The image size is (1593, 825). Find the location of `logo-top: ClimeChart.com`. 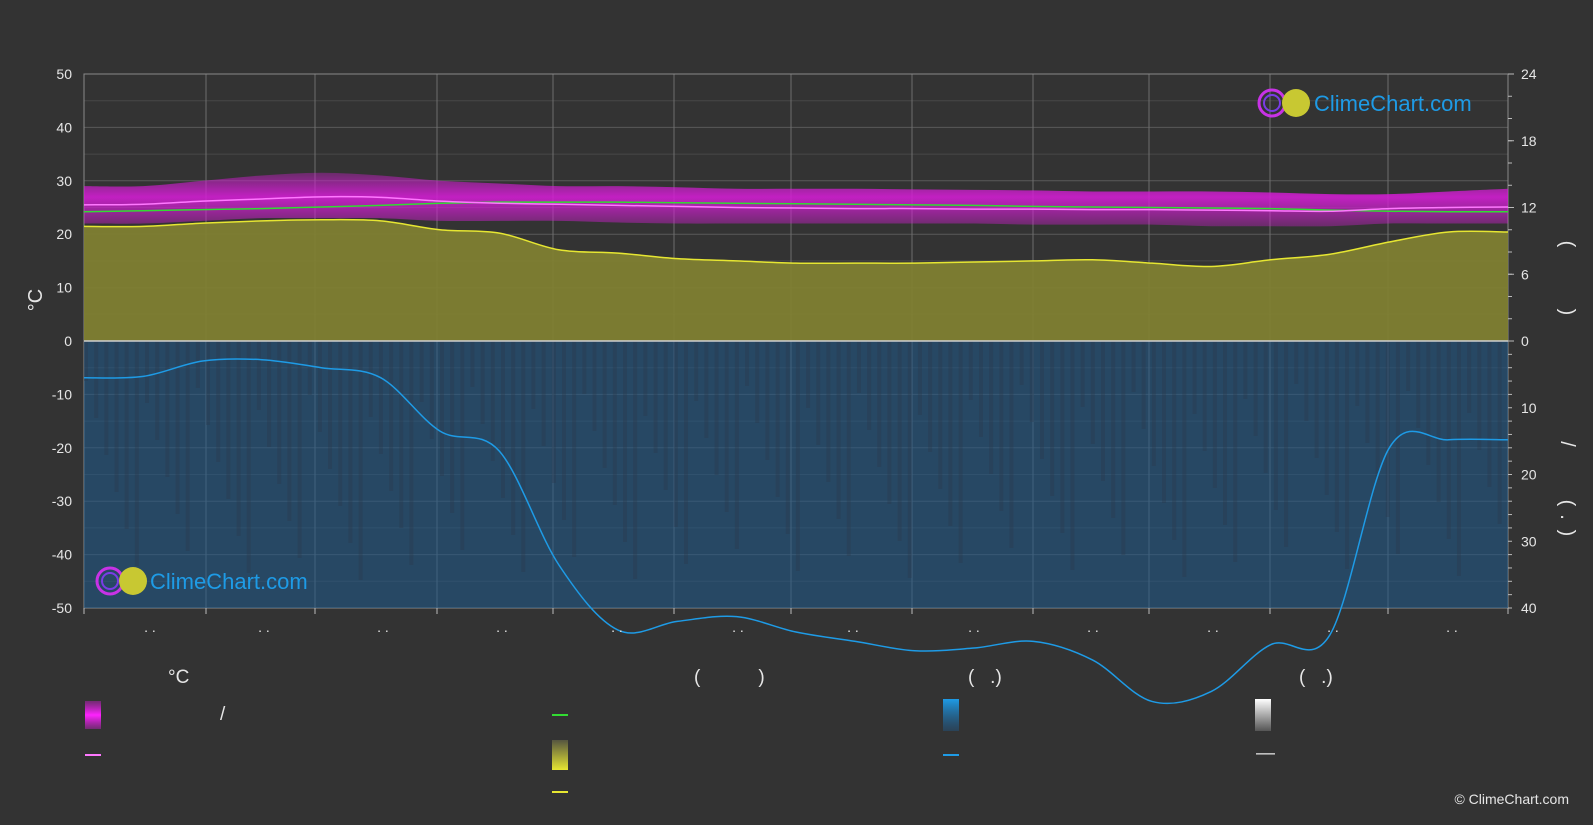

logo-top: ClimeChart.com is located at coordinates (1364, 103).